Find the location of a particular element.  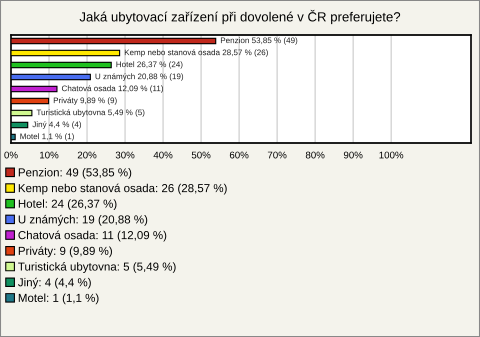

x-tick-label: 30% is located at coordinates (125, 155).